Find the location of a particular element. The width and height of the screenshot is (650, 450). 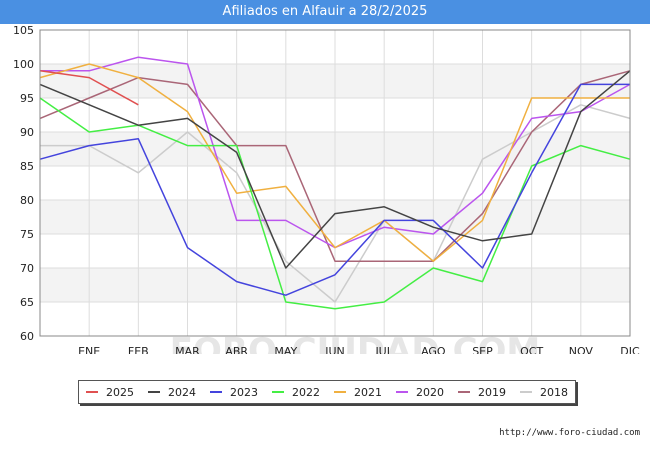

legend-item-2019: 2019 is located at coordinates (482, 392).